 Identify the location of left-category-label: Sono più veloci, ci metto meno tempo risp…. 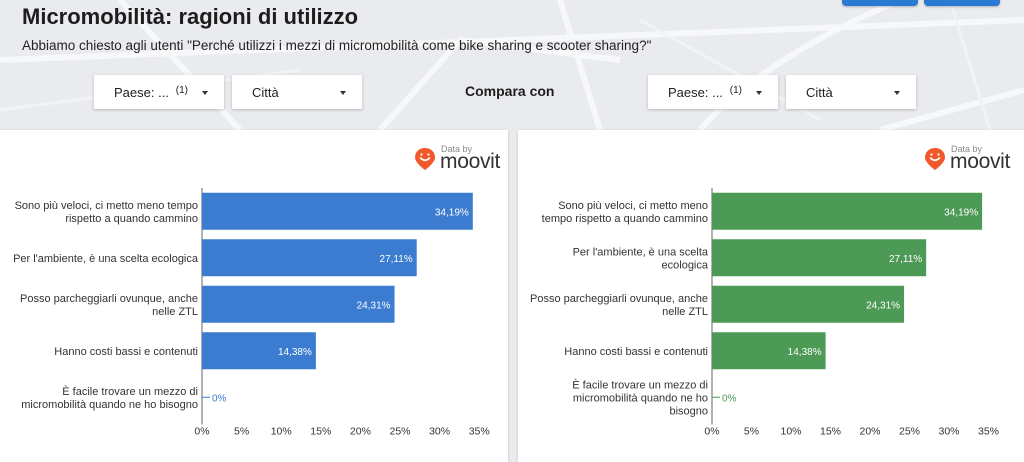
(106, 212).